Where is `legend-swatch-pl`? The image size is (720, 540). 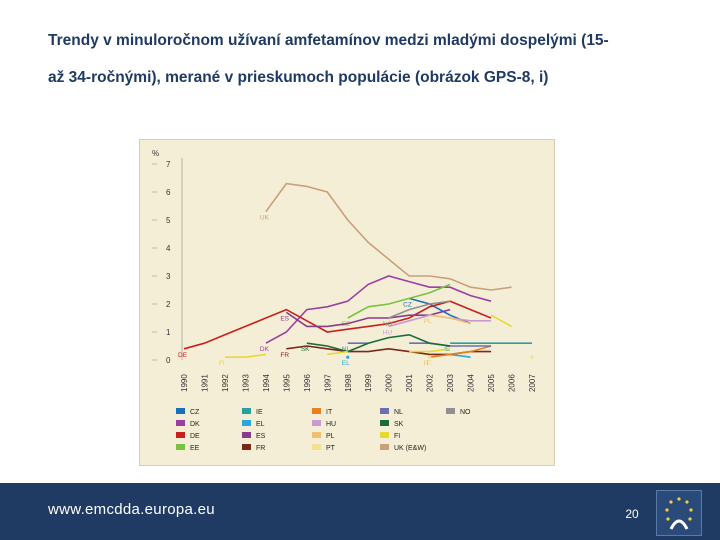 legend-swatch-pl is located at coordinates (316, 435).